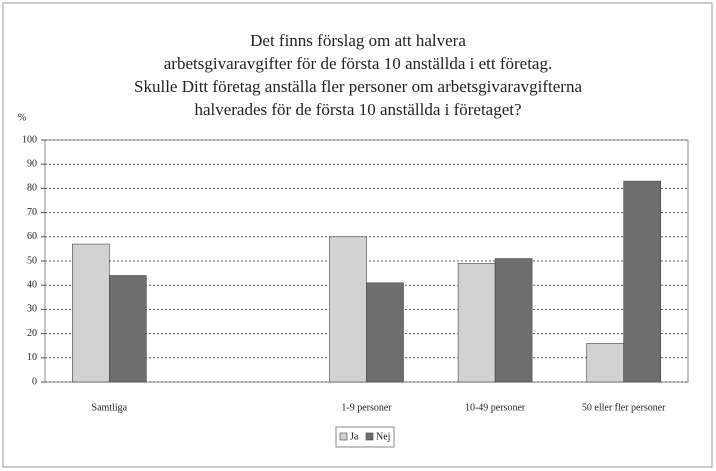 The height and width of the screenshot is (471, 716). I want to click on chart-title: Det finns förslag om att halvera, so click(358, 40).